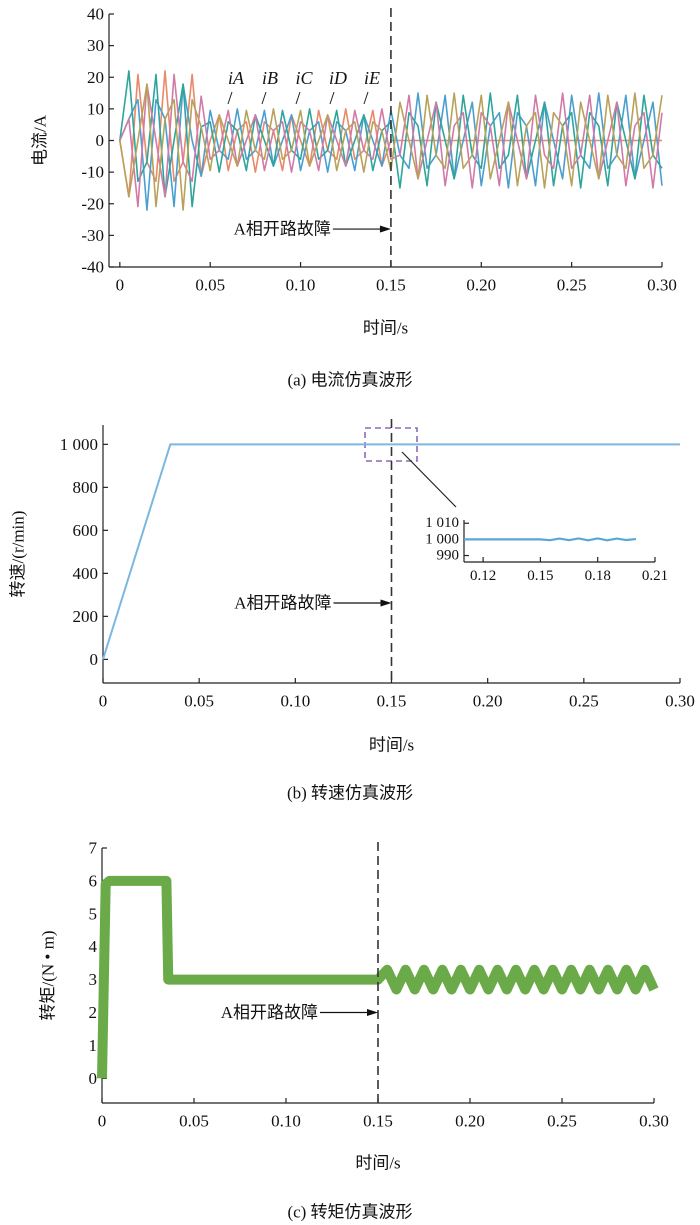 Image resolution: width=700 pixels, height=1225 pixels. What do you see at coordinates (95, 77) in the screenshot?
I see `y-tick-label: 20` at bounding box center [95, 77].